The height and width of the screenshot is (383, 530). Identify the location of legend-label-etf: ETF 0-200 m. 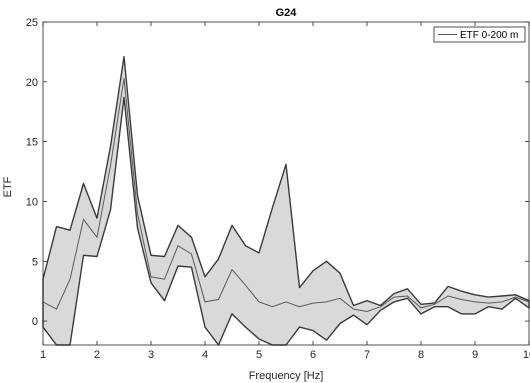
(489, 35).